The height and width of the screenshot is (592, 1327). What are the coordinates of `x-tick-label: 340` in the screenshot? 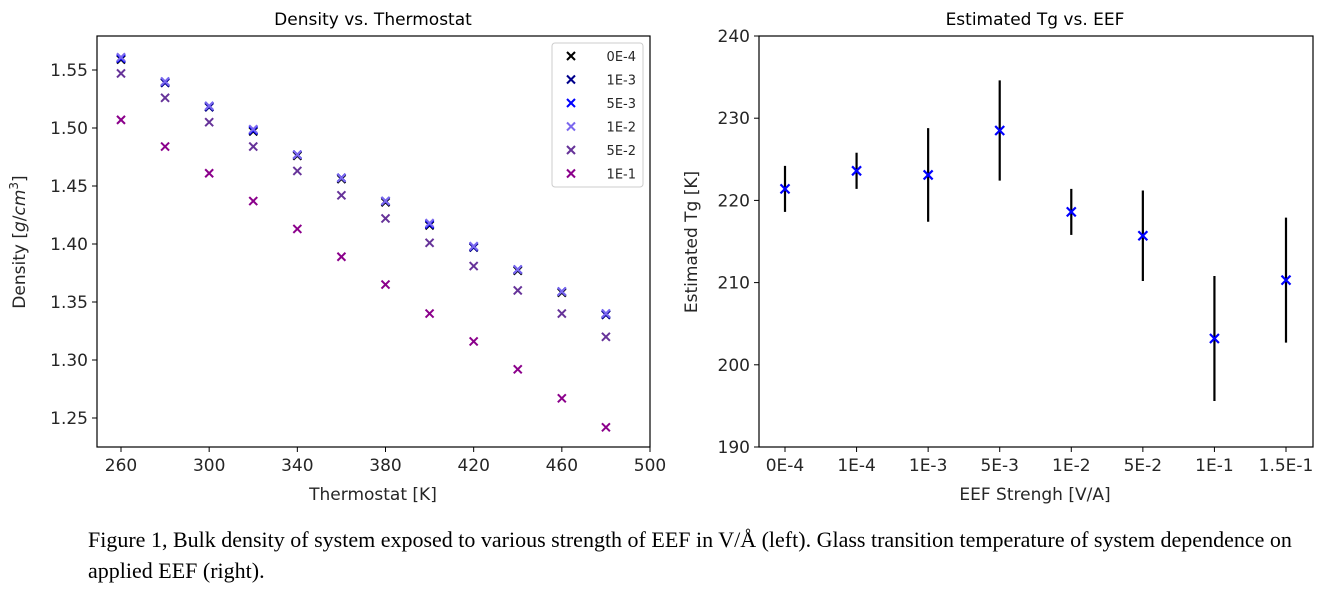 It's located at (297, 466).